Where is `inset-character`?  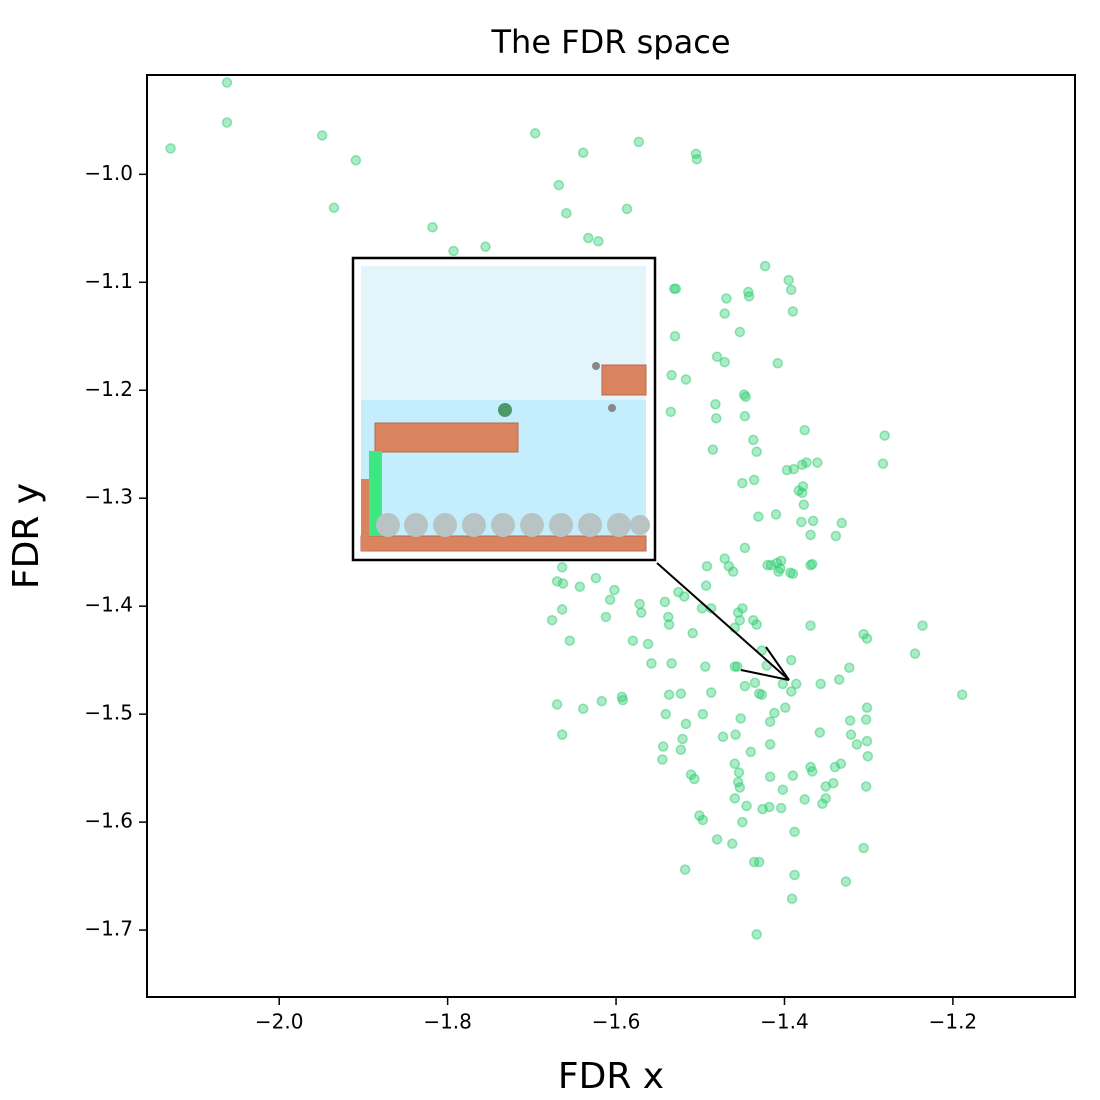
inset-character is located at coordinates (505, 410).